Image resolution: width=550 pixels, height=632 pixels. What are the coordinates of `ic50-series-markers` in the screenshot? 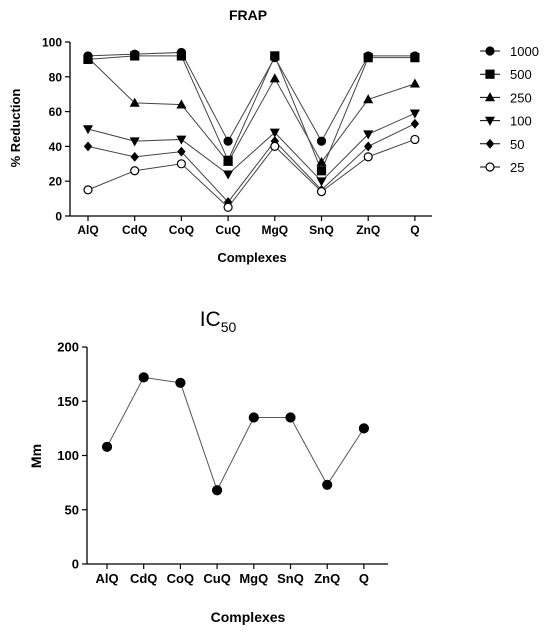 It's located at (235, 434).